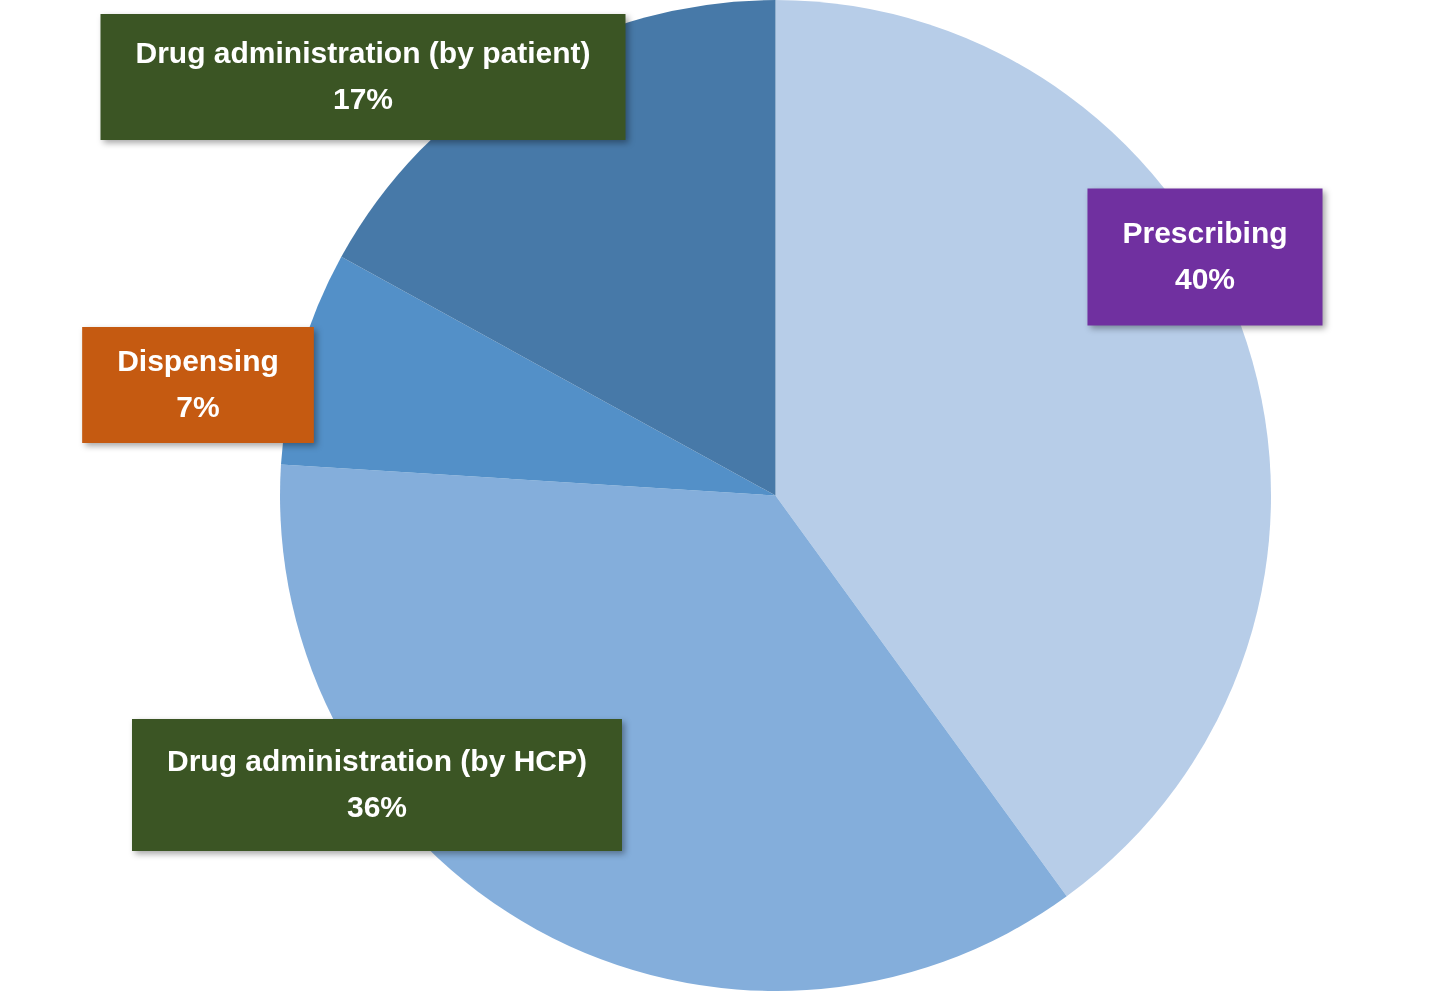  Describe the element at coordinates (377, 807) in the screenshot. I see `data-label: 36%` at that location.